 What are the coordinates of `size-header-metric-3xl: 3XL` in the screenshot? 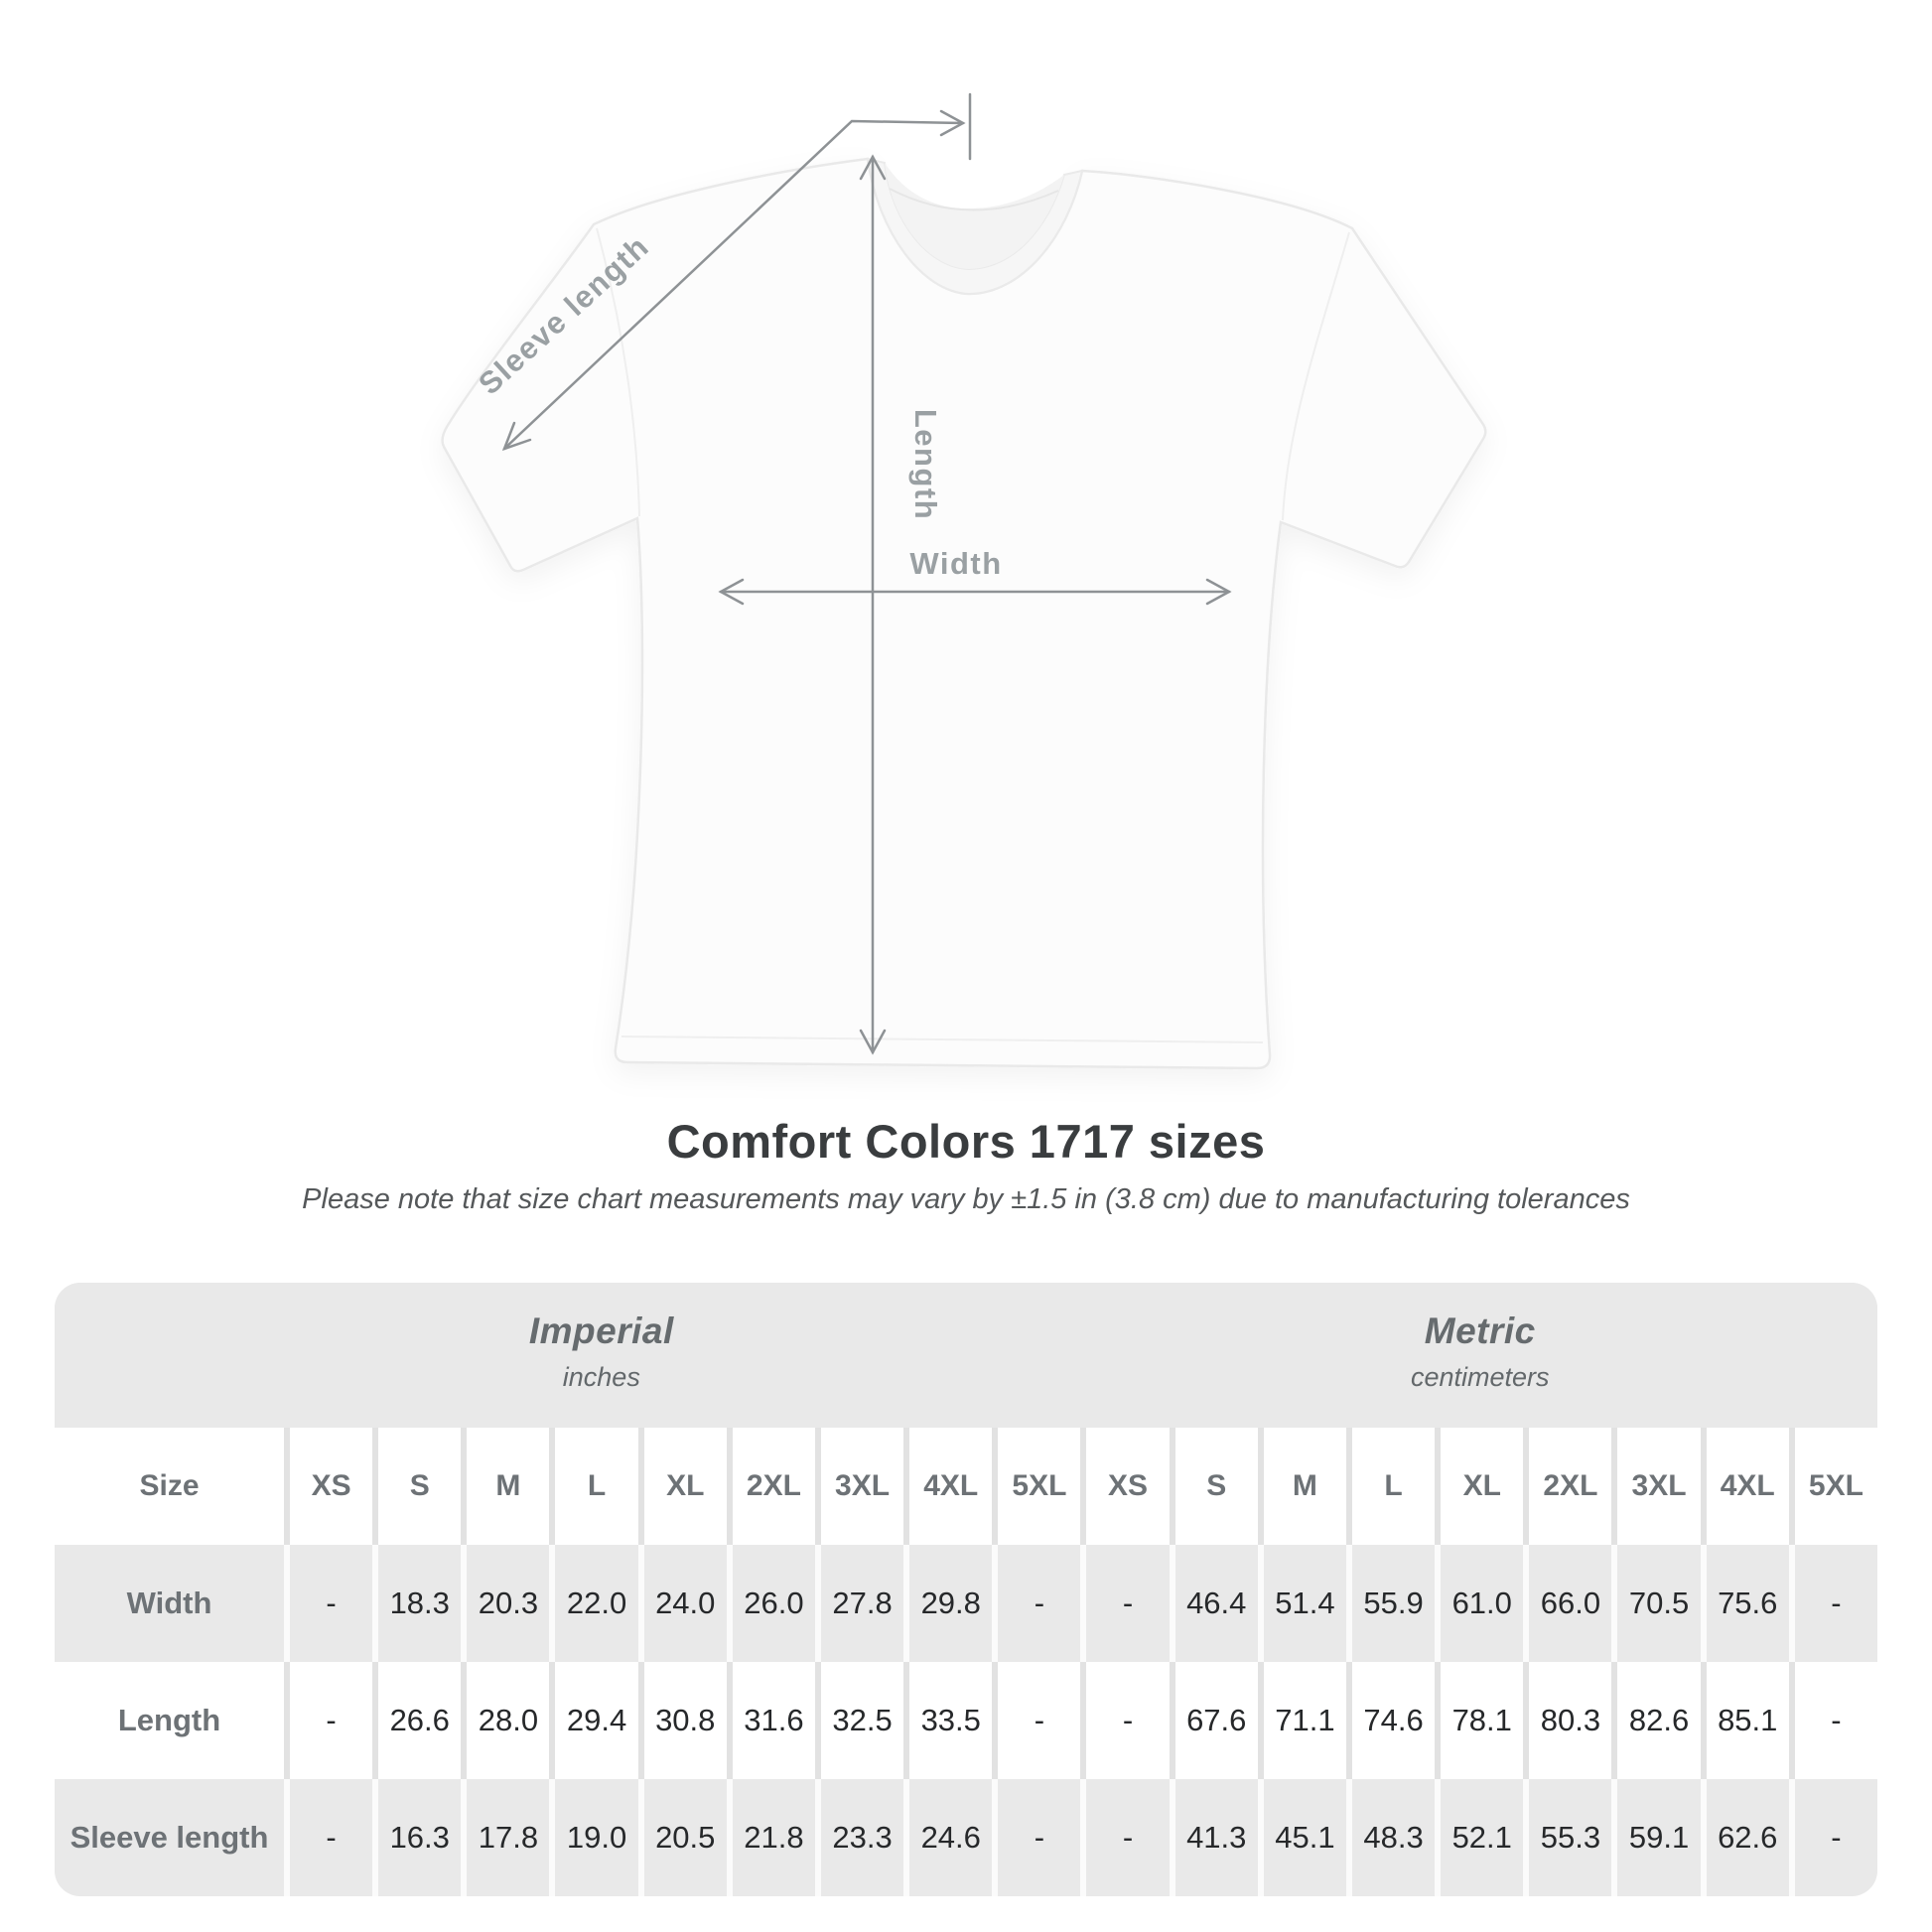 It's located at (1659, 1486).